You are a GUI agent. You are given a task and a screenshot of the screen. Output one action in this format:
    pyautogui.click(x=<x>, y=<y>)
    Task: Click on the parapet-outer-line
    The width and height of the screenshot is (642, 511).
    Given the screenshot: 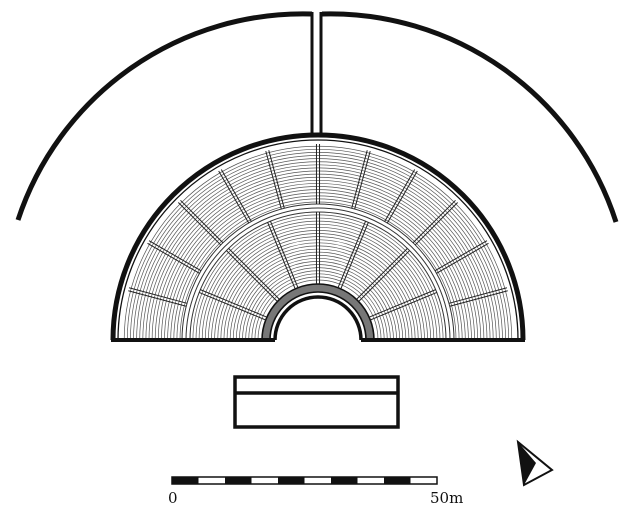 What is the action you would take?
    pyautogui.click(x=318, y=312)
    